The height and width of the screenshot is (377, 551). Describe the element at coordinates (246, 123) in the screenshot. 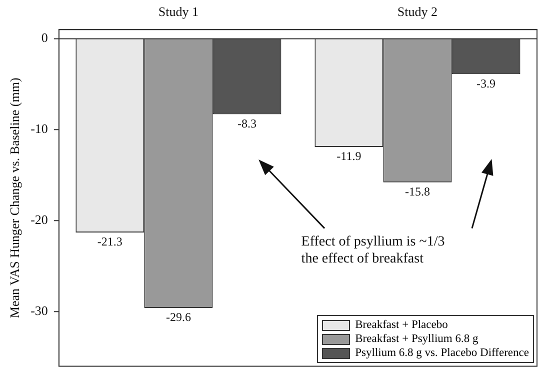

I see `data-label: -8.3` at that location.